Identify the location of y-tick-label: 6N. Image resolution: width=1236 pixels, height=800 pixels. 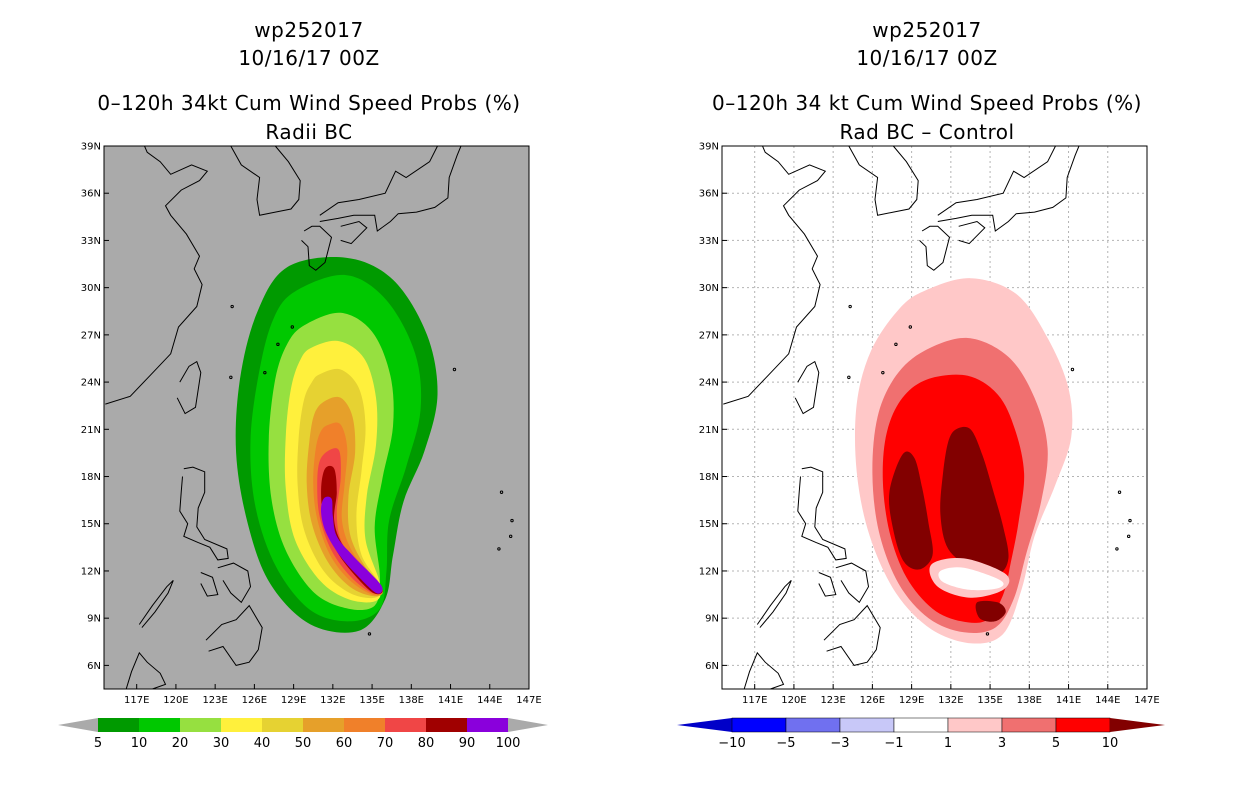
(94, 666).